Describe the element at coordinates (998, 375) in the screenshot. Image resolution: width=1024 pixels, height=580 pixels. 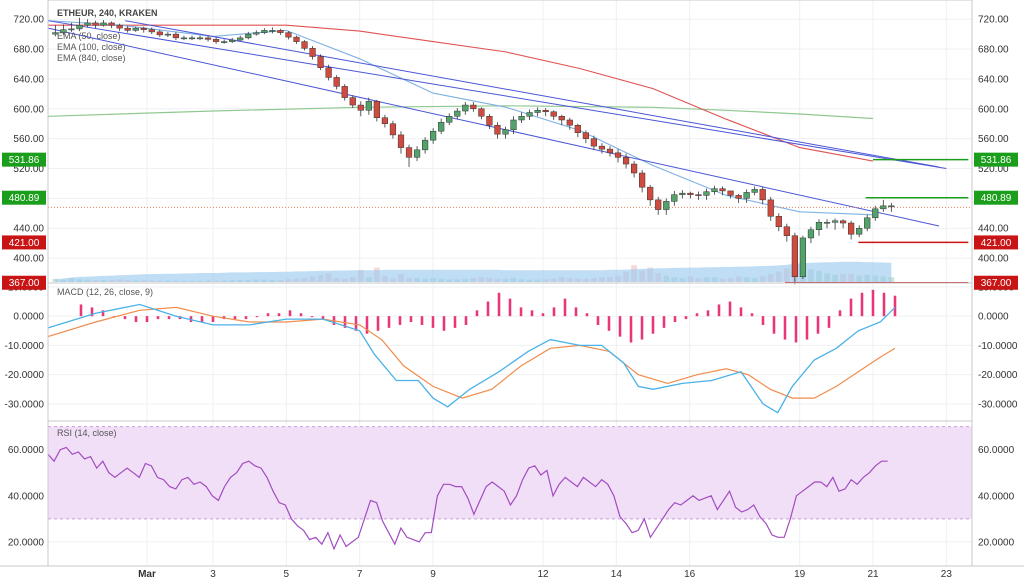
I see `macd-tick-label: -20.0000` at that location.